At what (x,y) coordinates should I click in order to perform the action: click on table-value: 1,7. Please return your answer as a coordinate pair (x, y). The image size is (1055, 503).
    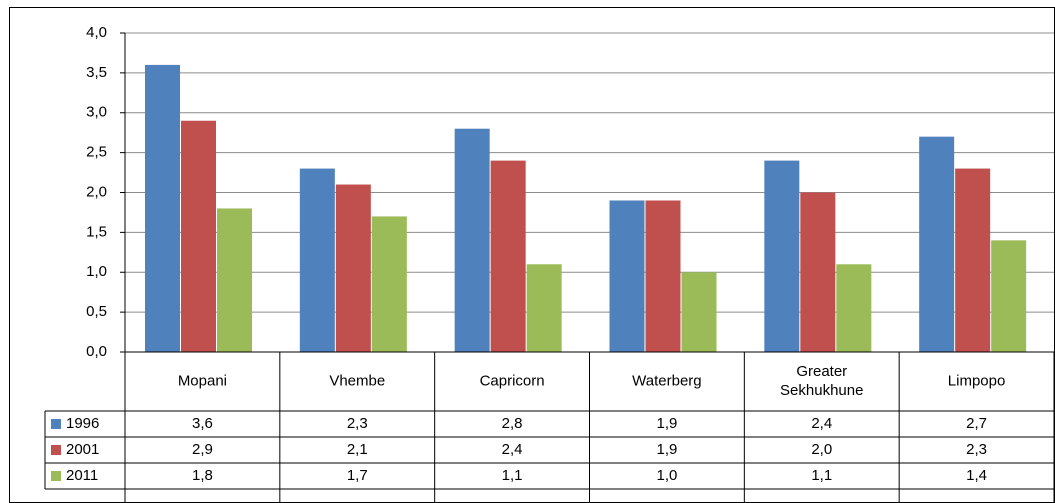
    Looking at the image, I should click on (357, 475).